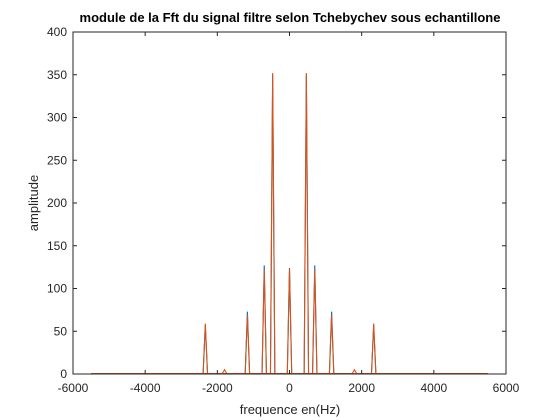 The image size is (560, 420). What do you see at coordinates (506, 388) in the screenshot?
I see `x-tick-label-6: 6000` at bounding box center [506, 388].